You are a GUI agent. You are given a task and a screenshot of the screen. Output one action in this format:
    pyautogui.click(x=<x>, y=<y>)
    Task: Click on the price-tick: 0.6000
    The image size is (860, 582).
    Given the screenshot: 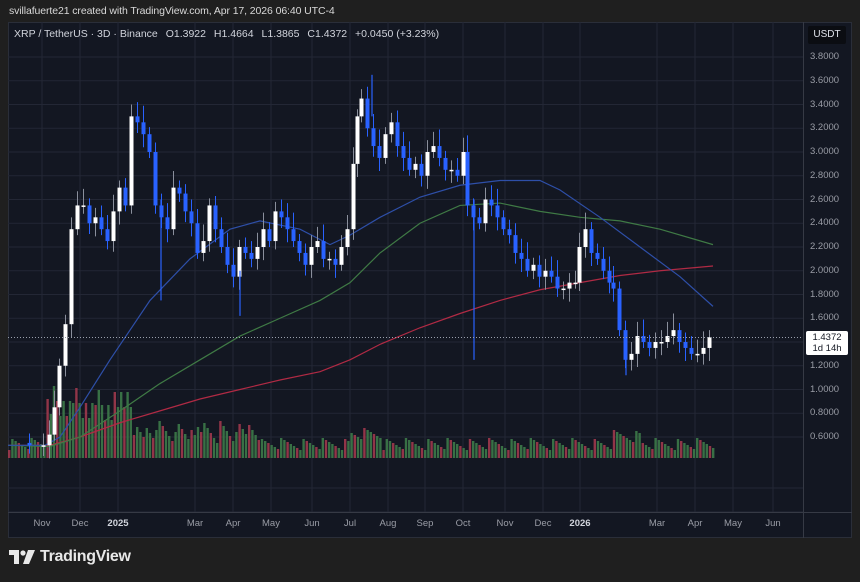 What is the action you would take?
    pyautogui.click(x=825, y=436)
    